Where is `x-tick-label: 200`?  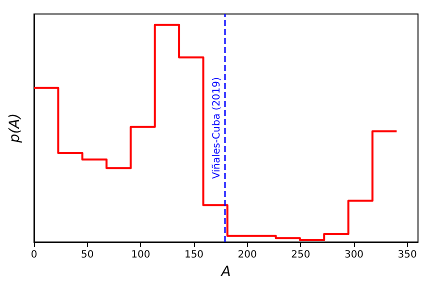
x-tick-label: 200 is located at coordinates (247, 255).